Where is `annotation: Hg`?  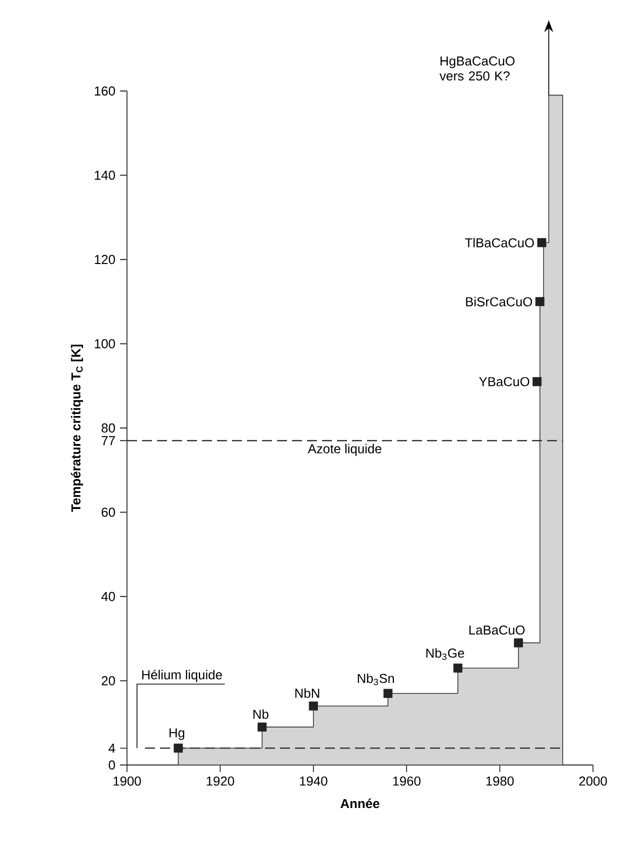
annotation: Hg is located at coordinates (177, 734).